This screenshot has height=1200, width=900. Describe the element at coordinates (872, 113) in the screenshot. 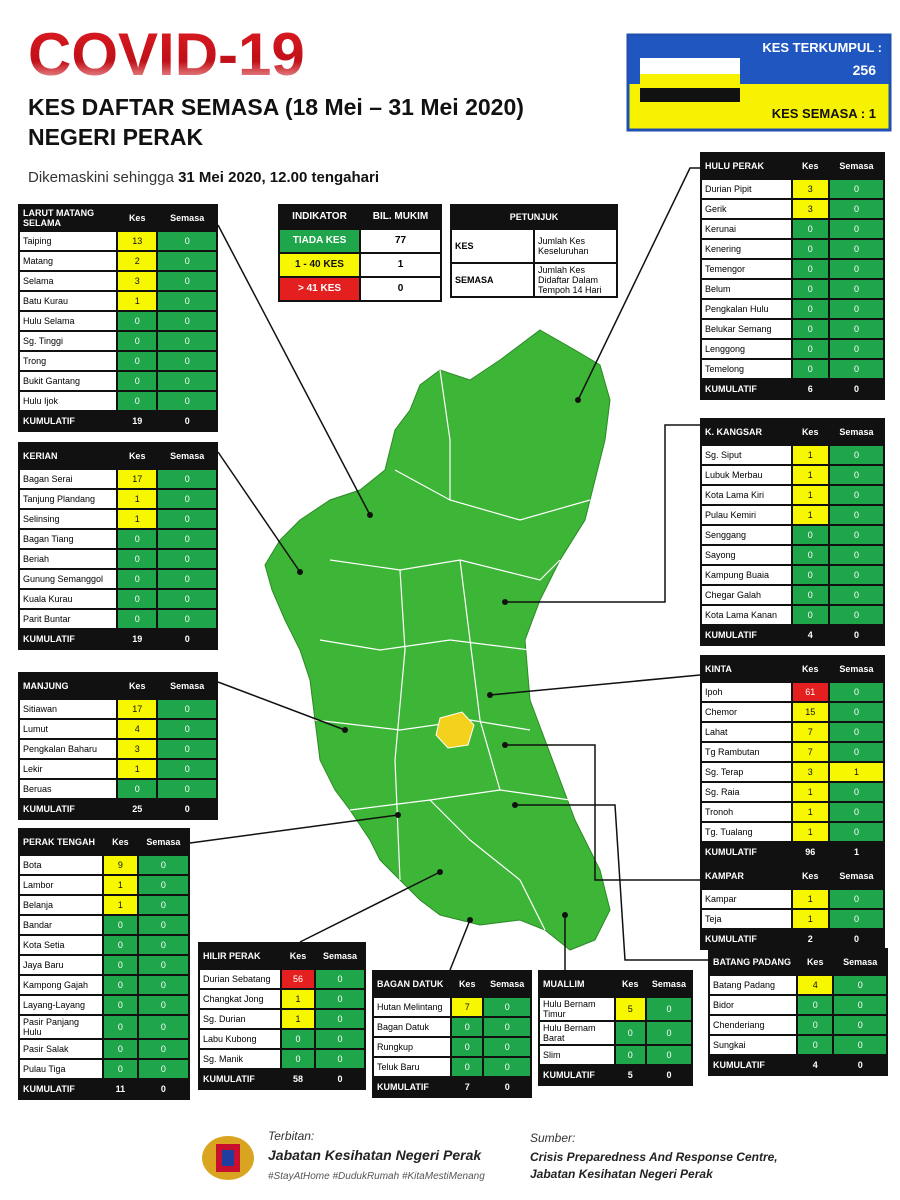

I see `active-value: 1` at that location.